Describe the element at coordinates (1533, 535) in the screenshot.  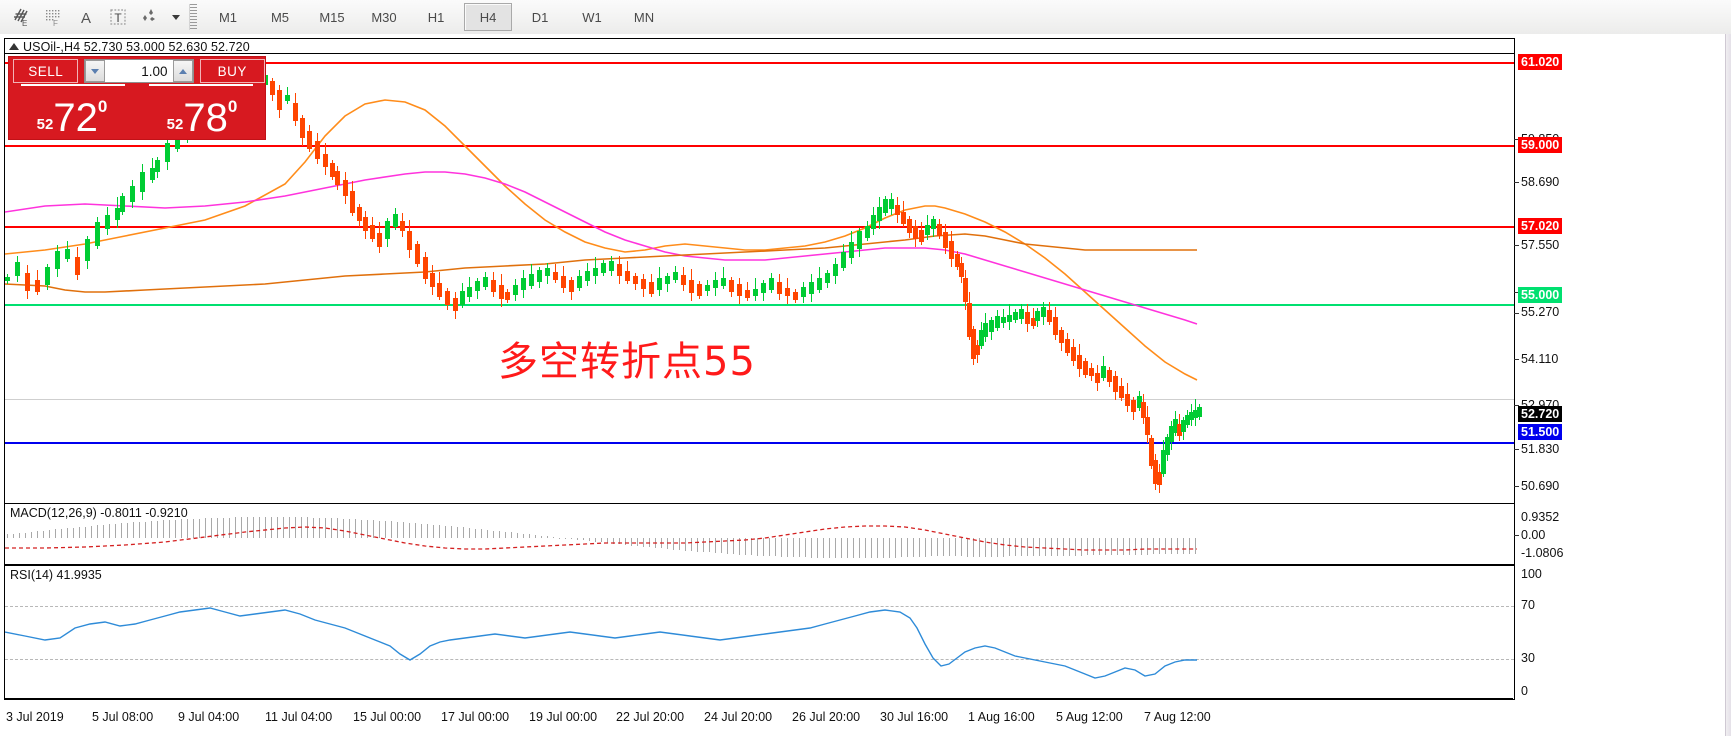
I see `macd-axis-zero: 0.00` at that location.